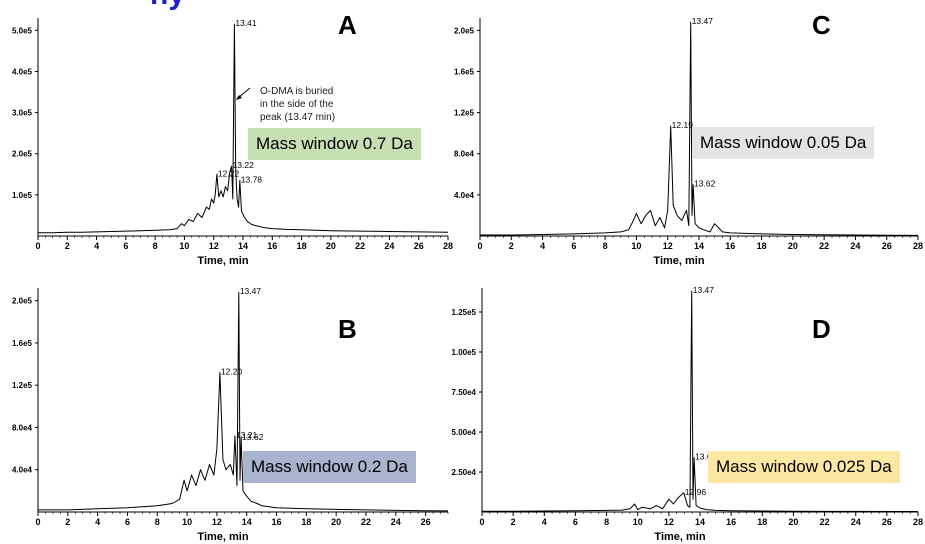  Describe the element at coordinates (511, 246) in the screenshot. I see `x-tick-label-c: 2` at that location.